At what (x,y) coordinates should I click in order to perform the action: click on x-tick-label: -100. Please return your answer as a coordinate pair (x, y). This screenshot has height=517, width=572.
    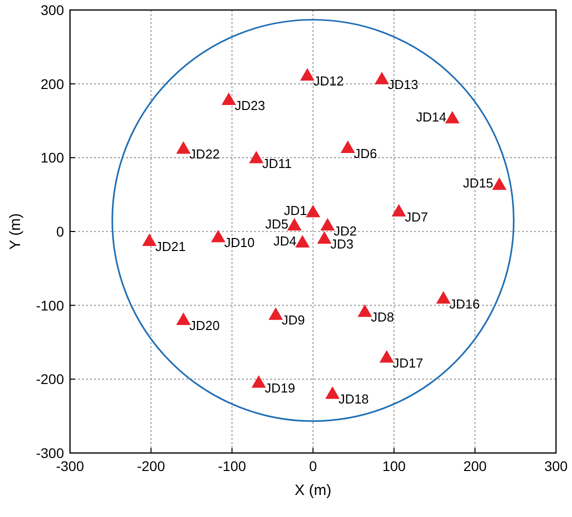
    Looking at the image, I should click on (232, 466).